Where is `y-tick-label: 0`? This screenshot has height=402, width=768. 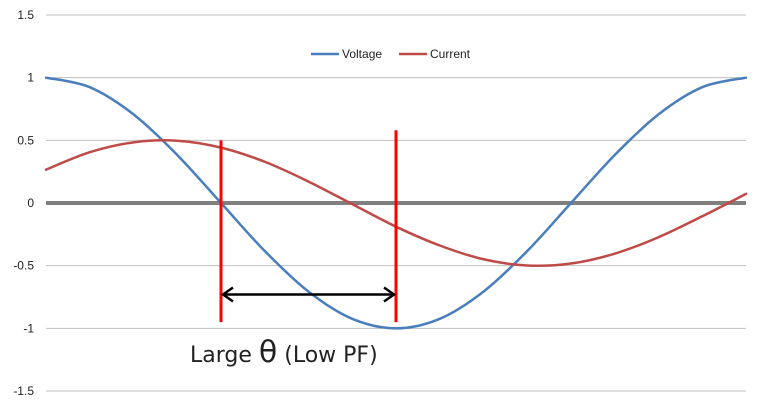
y-tick-label: 0 is located at coordinates (30, 203).